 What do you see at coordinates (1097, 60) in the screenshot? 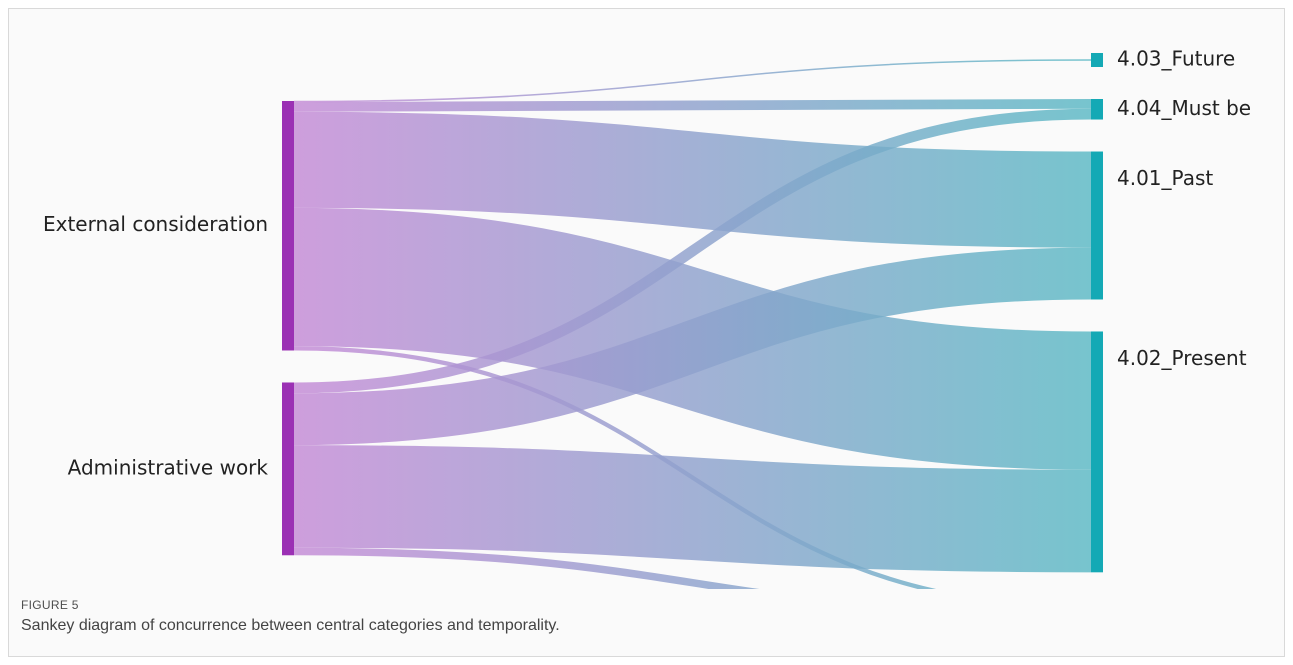
I see `target-node-fut` at bounding box center [1097, 60].